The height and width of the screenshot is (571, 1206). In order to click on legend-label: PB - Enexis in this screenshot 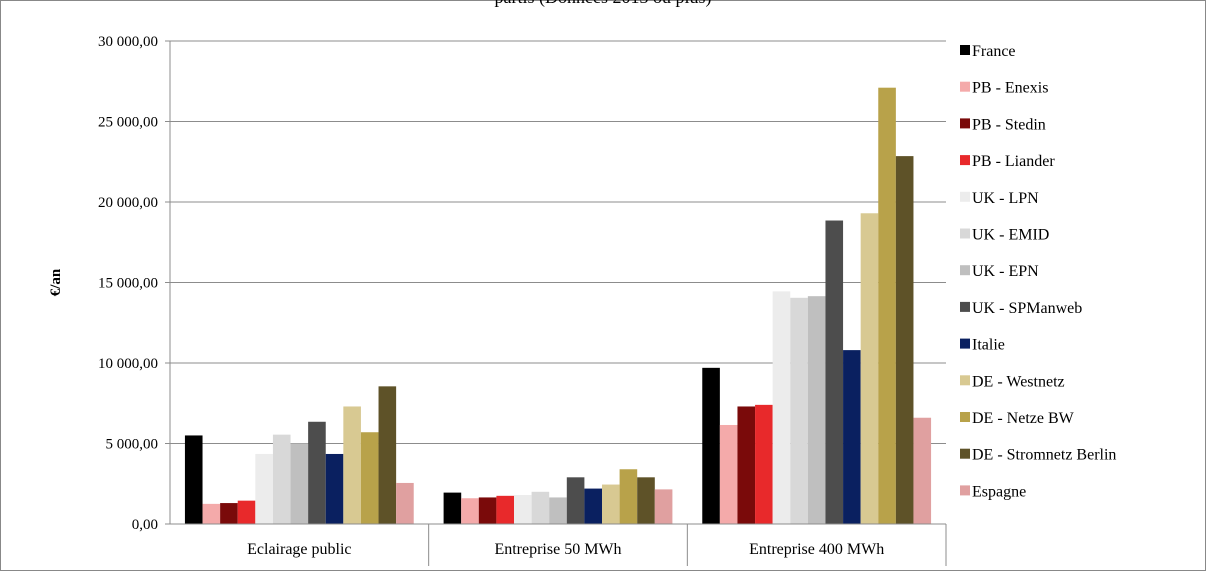, I will do `click(1010, 88)`.